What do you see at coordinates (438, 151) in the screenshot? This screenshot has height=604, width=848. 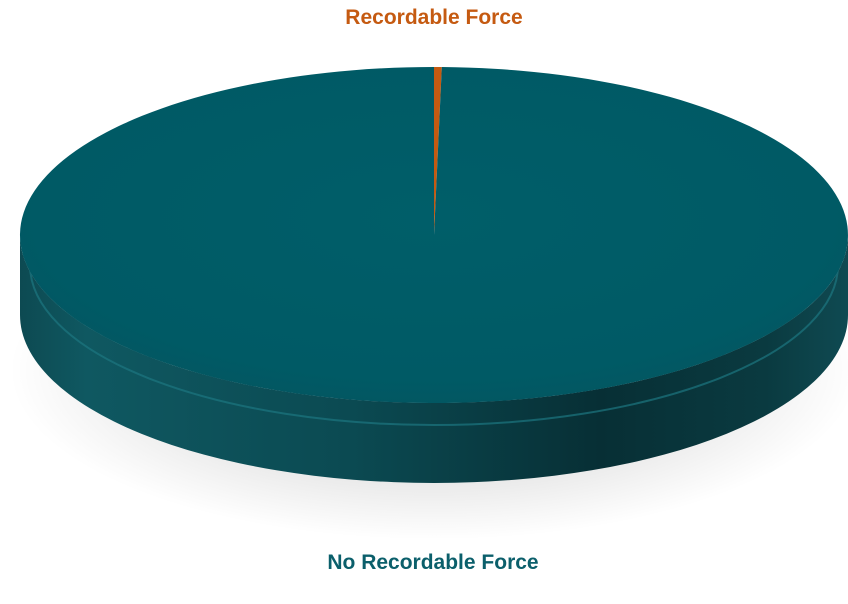 I see `pie-slice-recordable-force` at bounding box center [438, 151].